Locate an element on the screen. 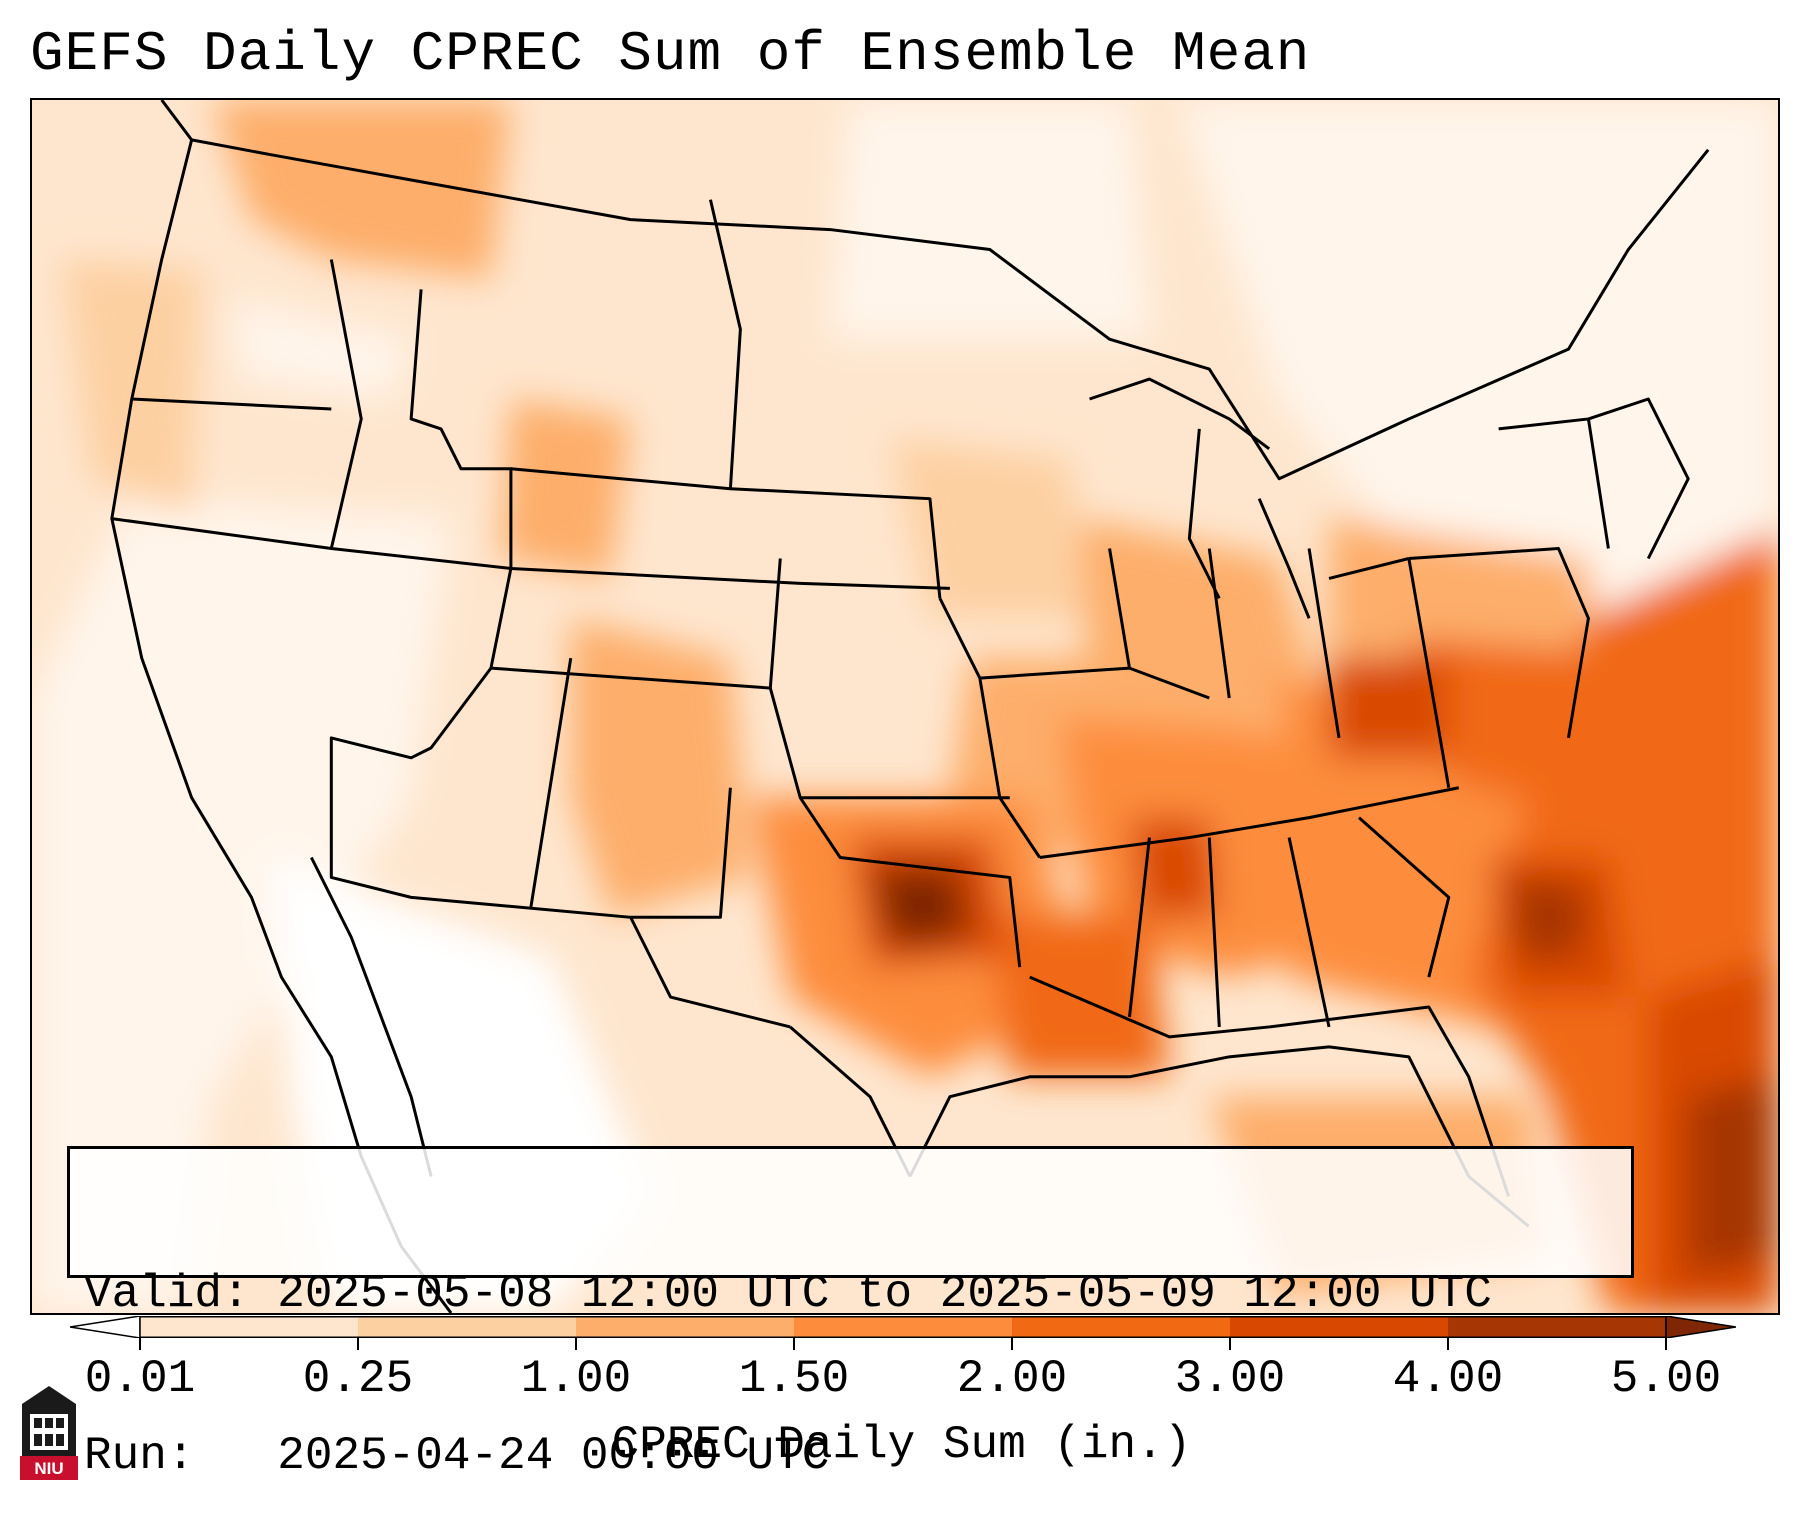 The width and height of the screenshot is (1803, 1537). valid-label: Valid: is located at coordinates (167, 1294).